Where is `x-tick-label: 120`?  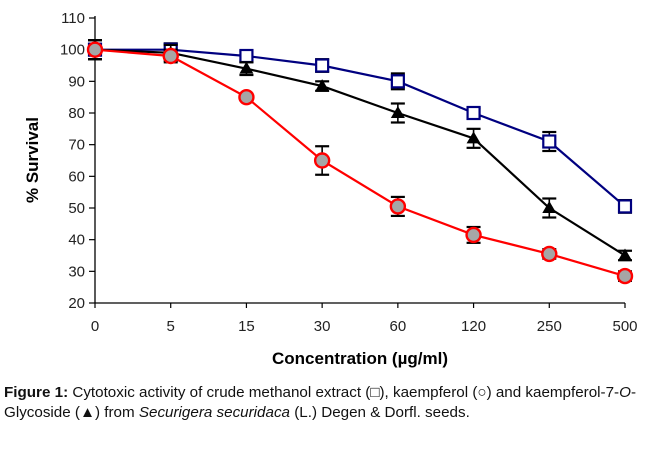
x-tick-label: 120 is located at coordinates (473, 326).